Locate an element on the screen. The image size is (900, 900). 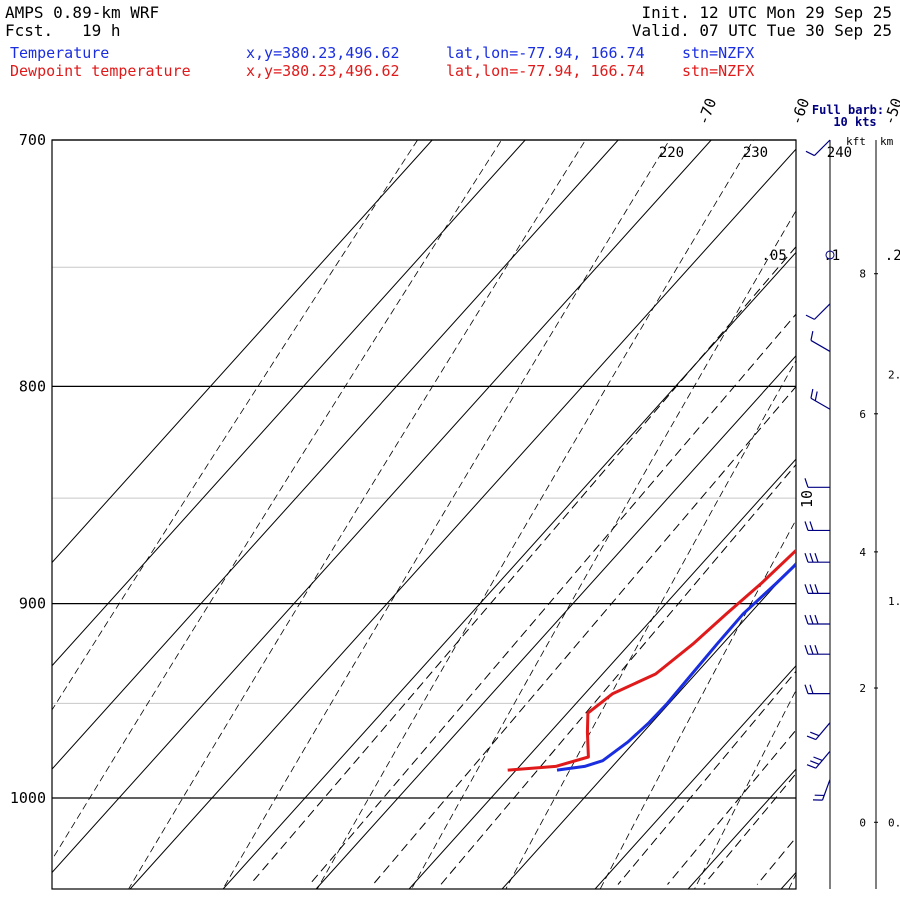
temperature-tick-label: -60 is located at coordinates (800, 112).